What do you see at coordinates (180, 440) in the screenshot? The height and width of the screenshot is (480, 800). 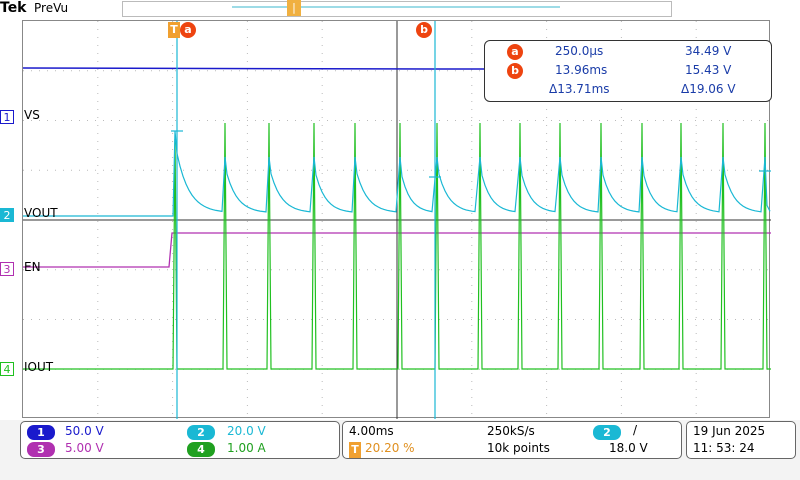 I see `vertical-scale-panel: 1 50.0 V 2 20.0 V 3 5.00 V 4 1.00 A` at bounding box center [180, 440].